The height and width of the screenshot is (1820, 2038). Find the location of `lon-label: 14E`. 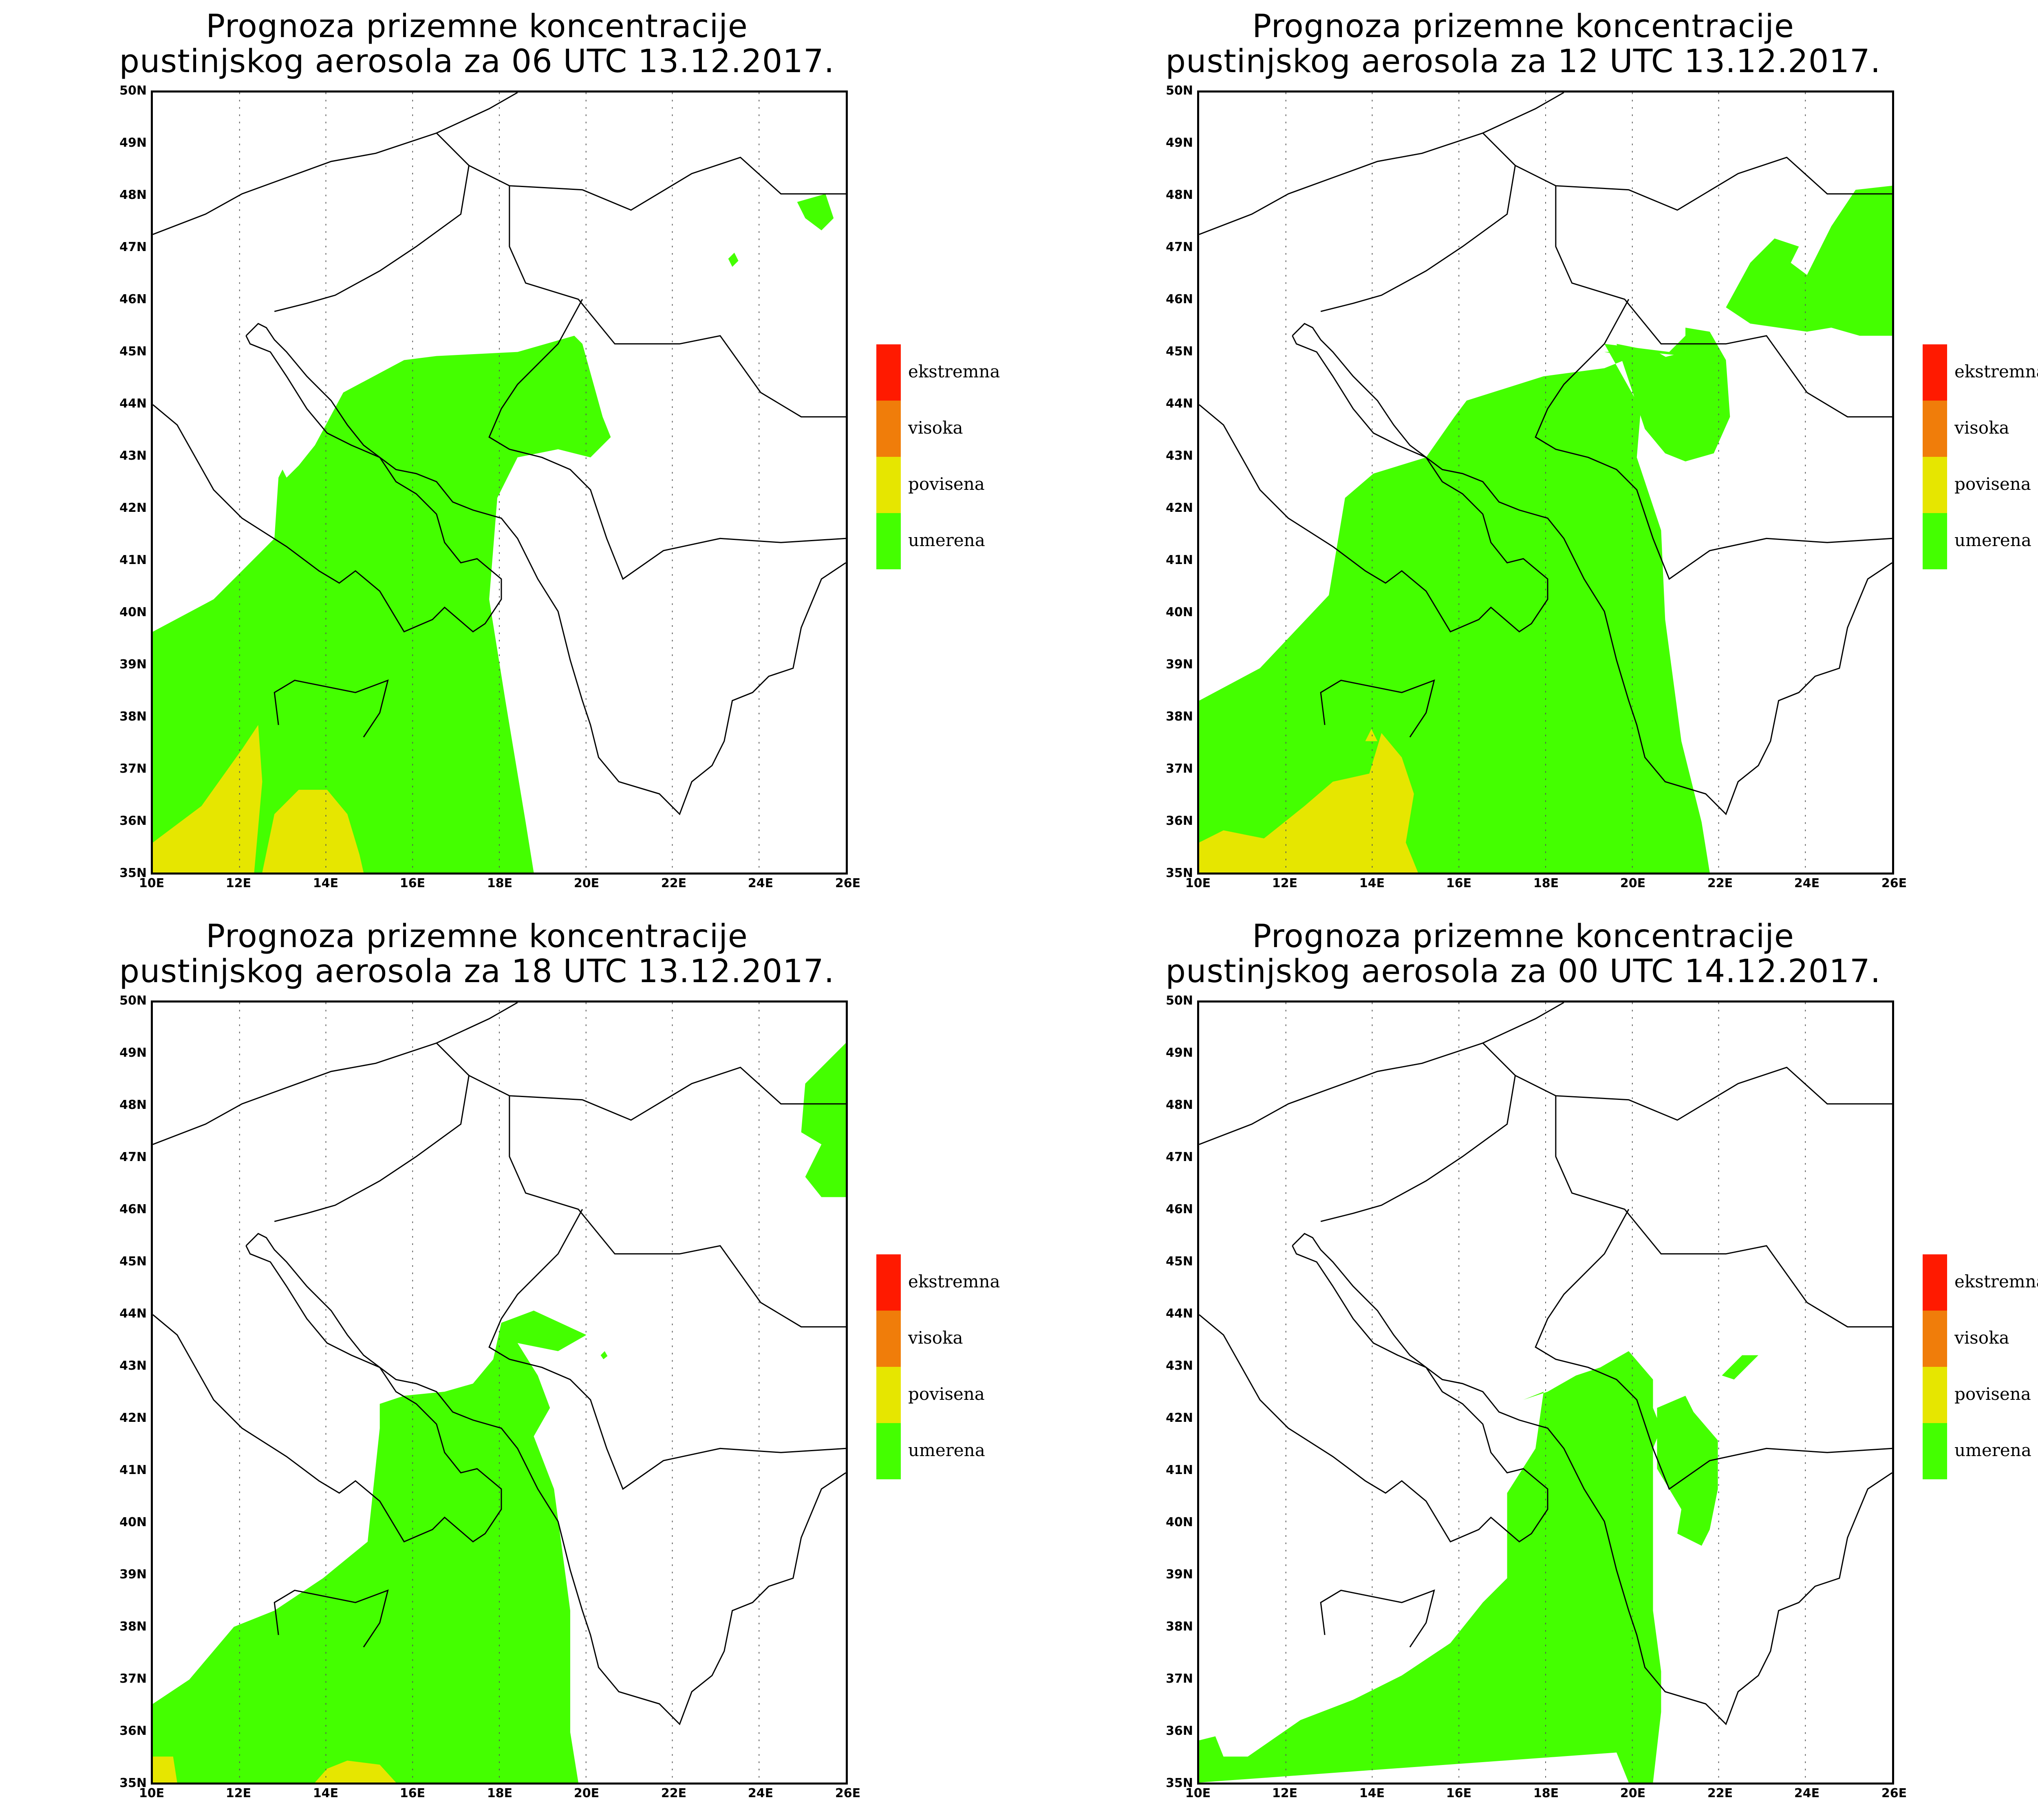

lon-label: 14E is located at coordinates (1372, 883).